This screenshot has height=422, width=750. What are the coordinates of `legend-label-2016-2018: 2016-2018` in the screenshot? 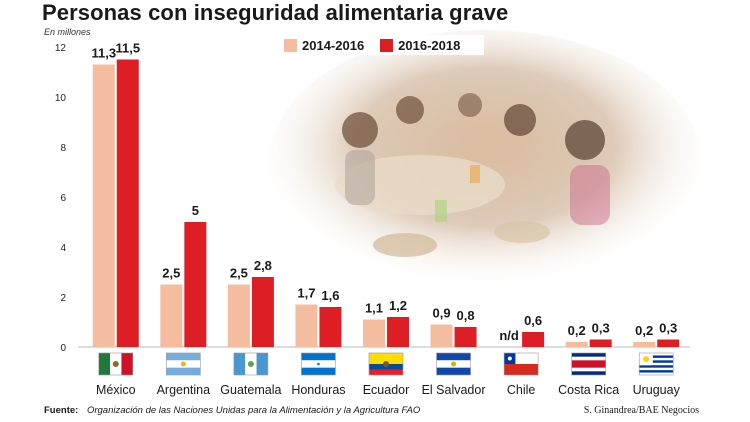 It's located at (429, 45).